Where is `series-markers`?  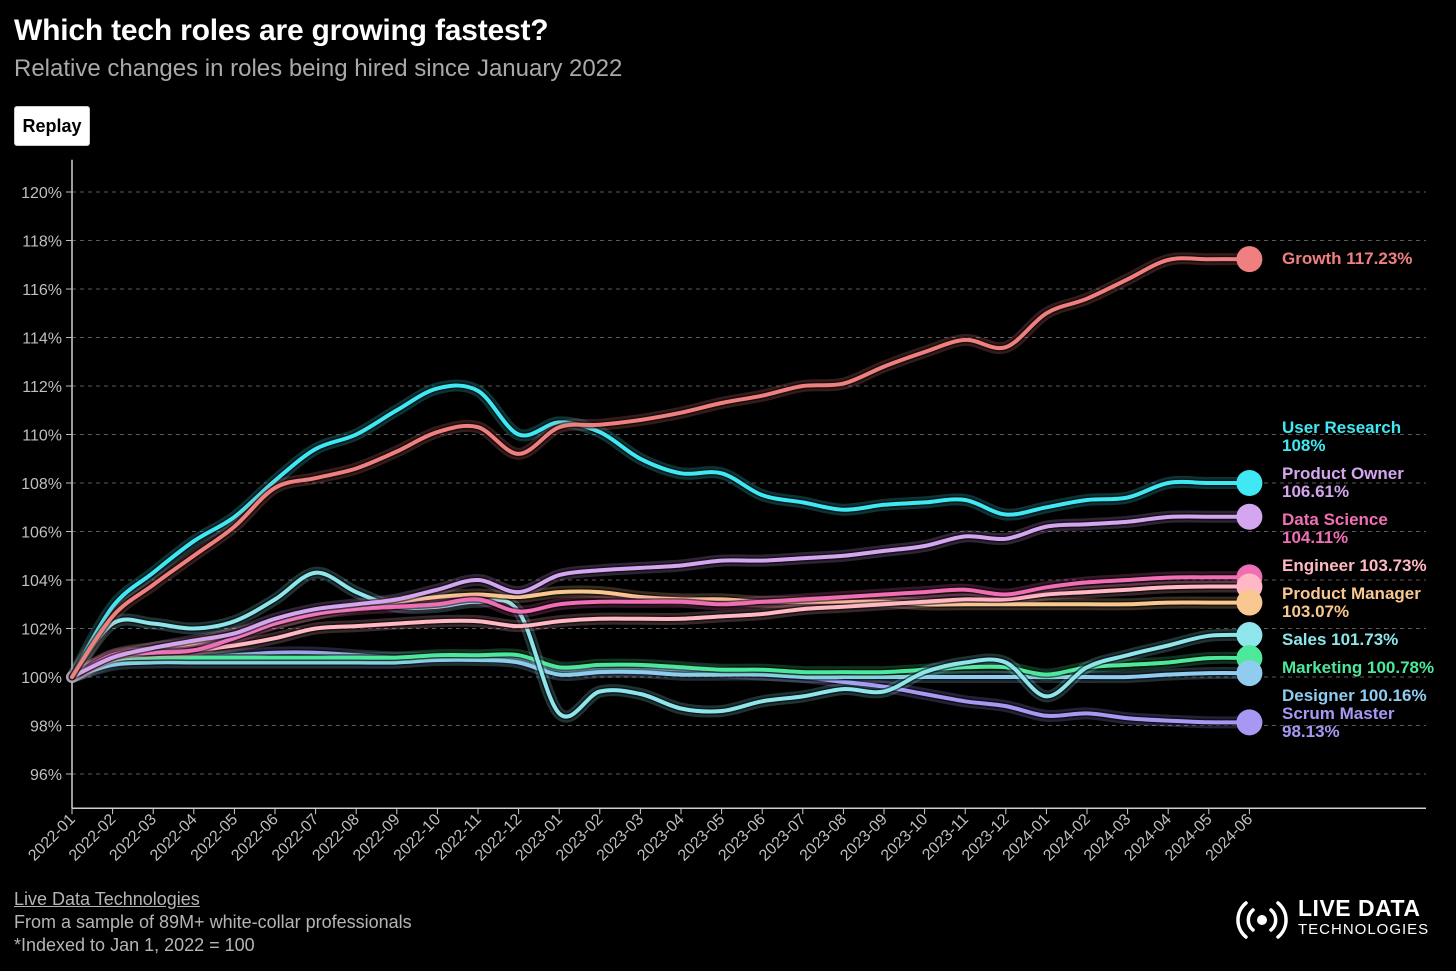 series-markers is located at coordinates (1249, 491).